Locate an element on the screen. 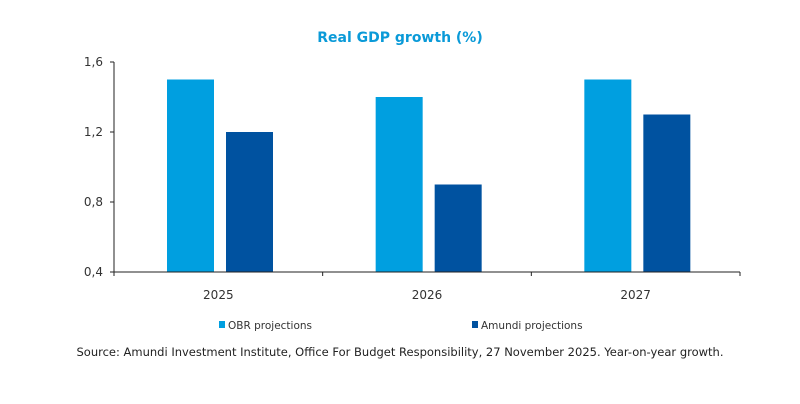 The height and width of the screenshot is (404, 800). legend-swatch-obr is located at coordinates (222, 324).